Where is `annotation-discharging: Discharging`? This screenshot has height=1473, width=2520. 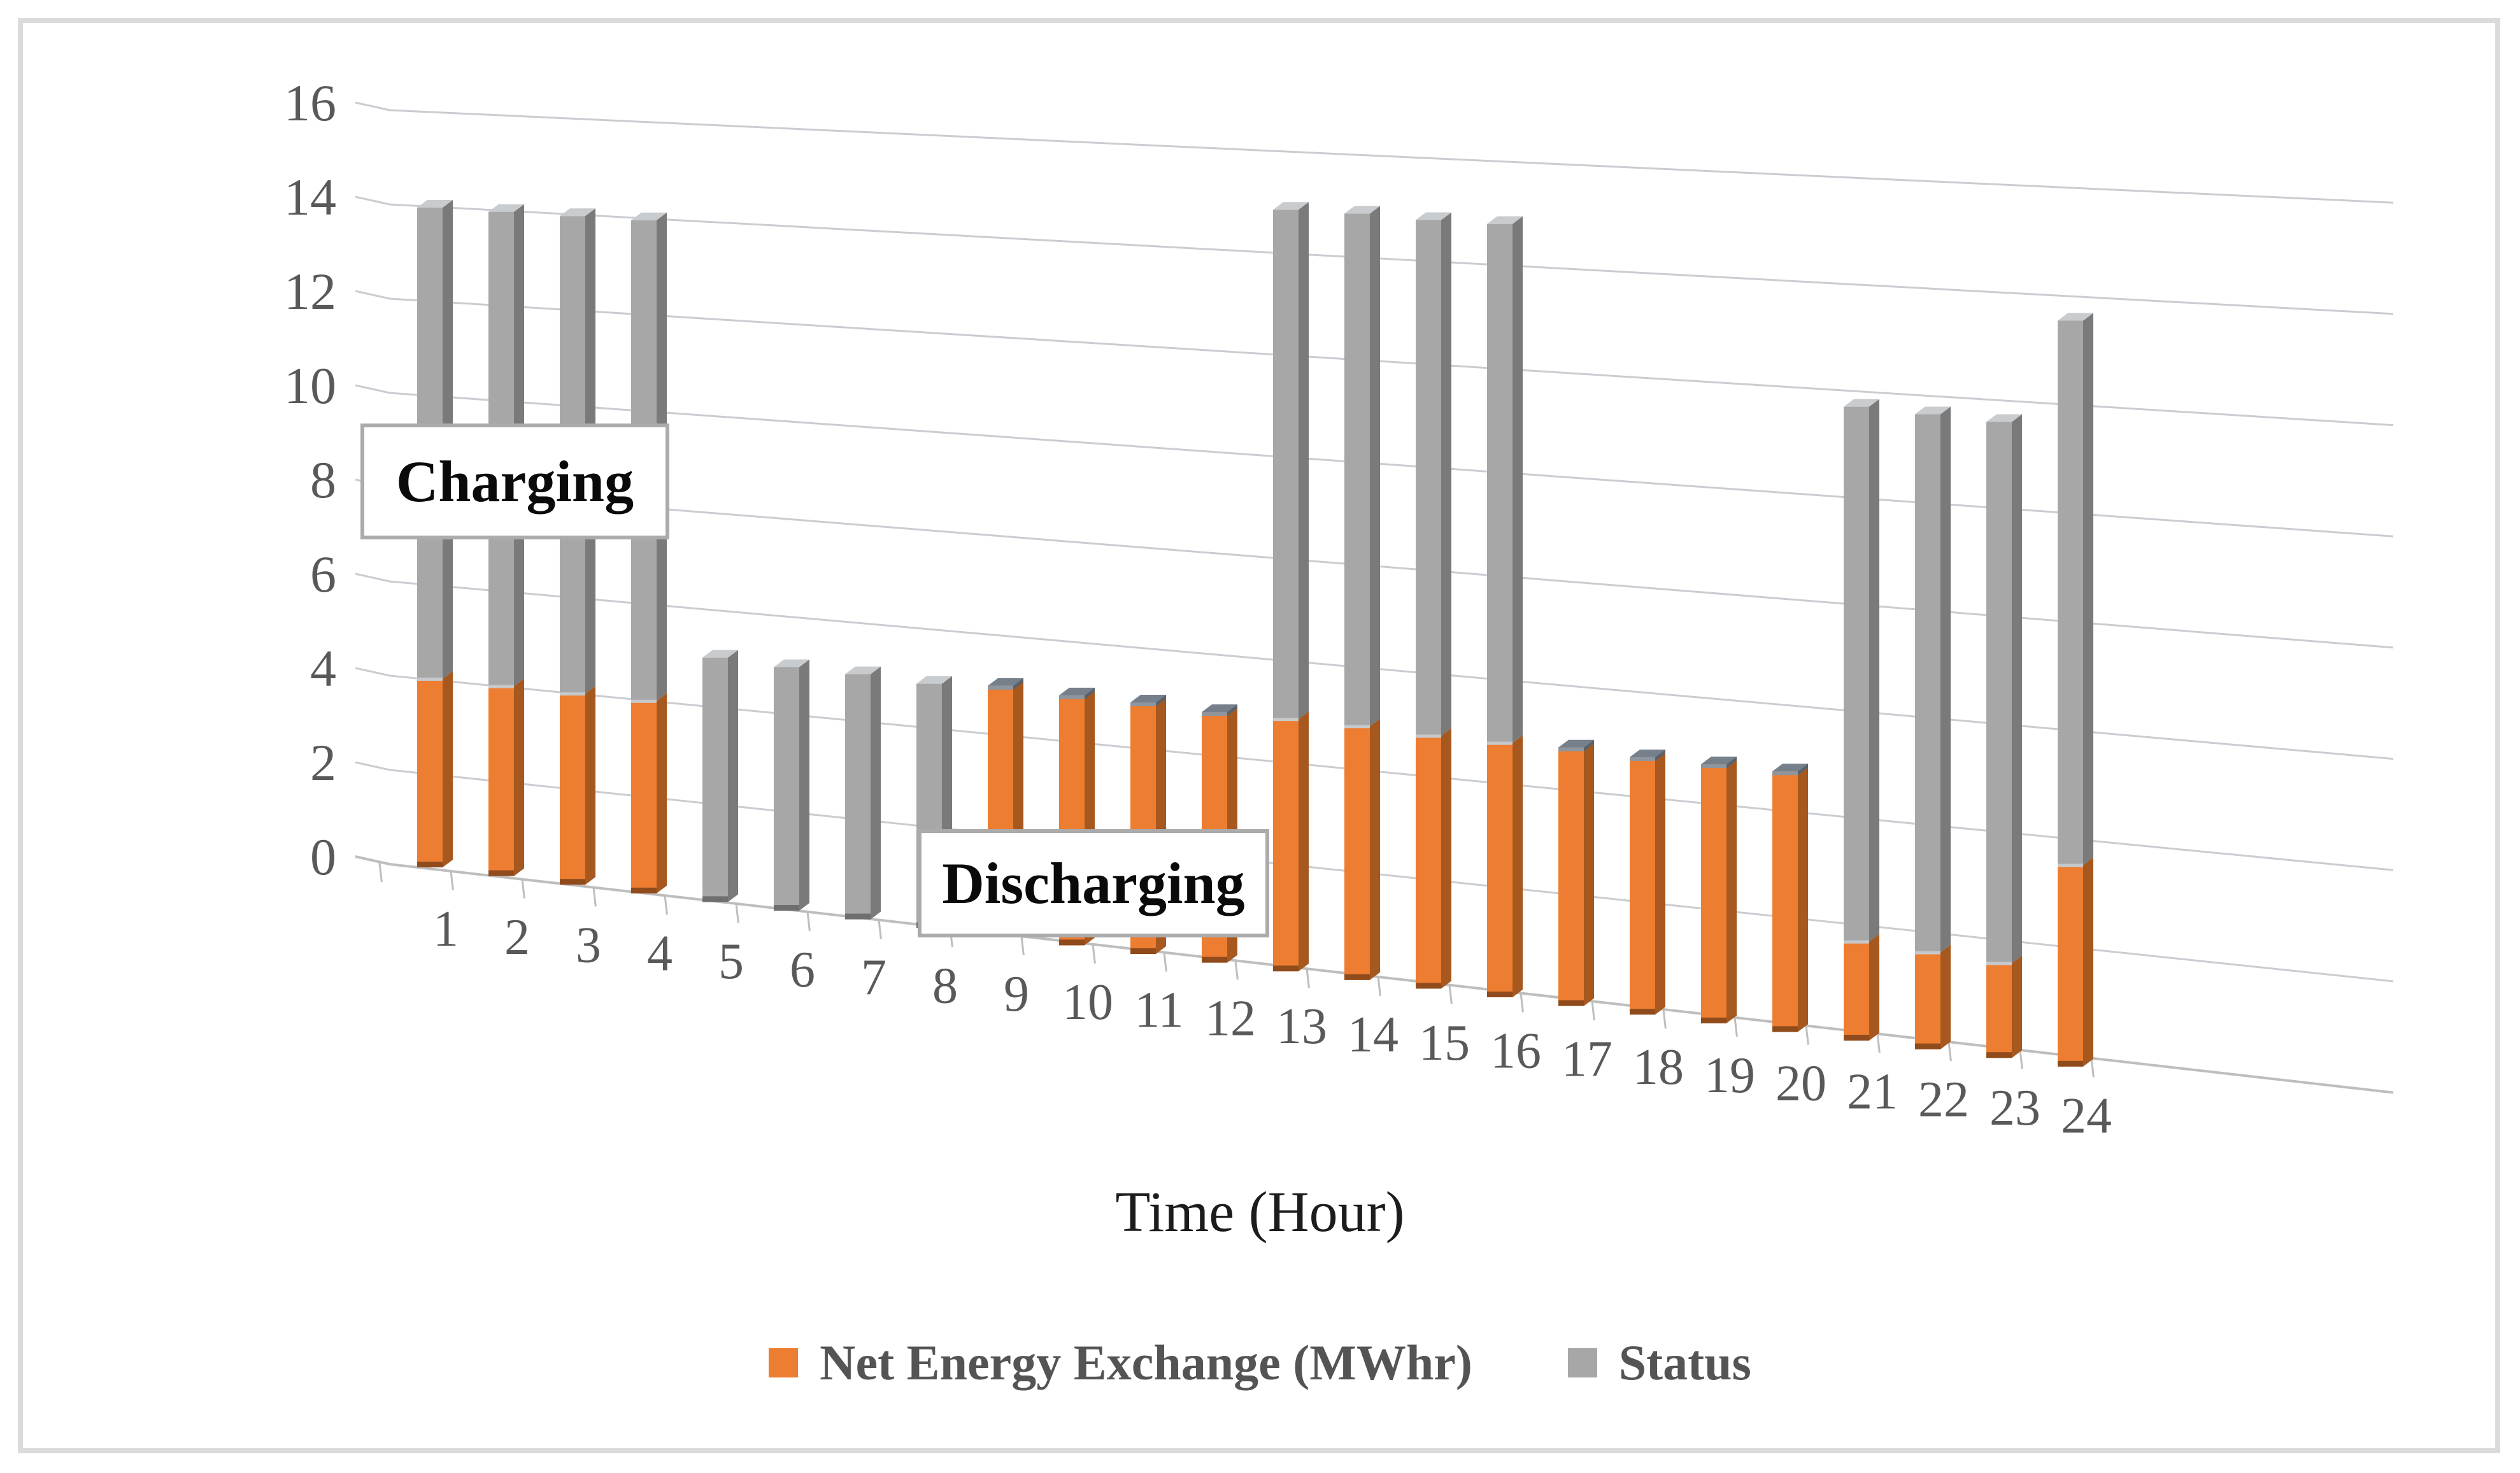
annotation-discharging: Discharging is located at coordinates (1093, 883).